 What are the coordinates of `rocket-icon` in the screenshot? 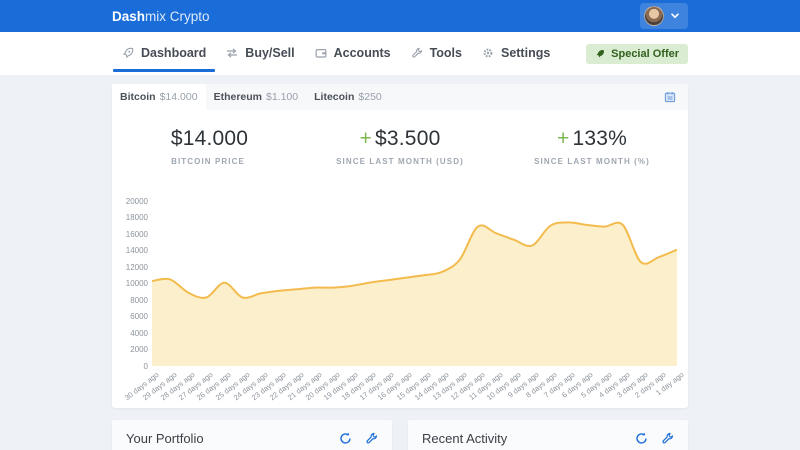 It's located at (128, 52).